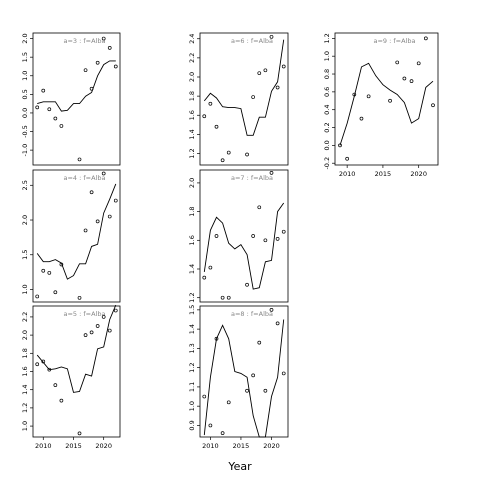 Image resolution: width=480 pixels, height=480 pixels. What do you see at coordinates (252, 314) in the screenshot?
I see `panel-title: a=8 : f=Alba` at bounding box center [252, 314].